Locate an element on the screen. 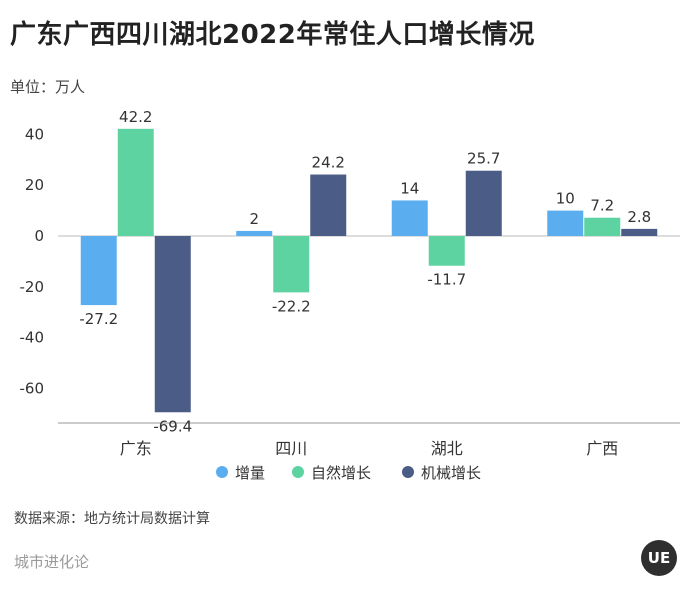 The width and height of the screenshot is (700, 595). legend-label: 自然增长 is located at coordinates (341, 473).